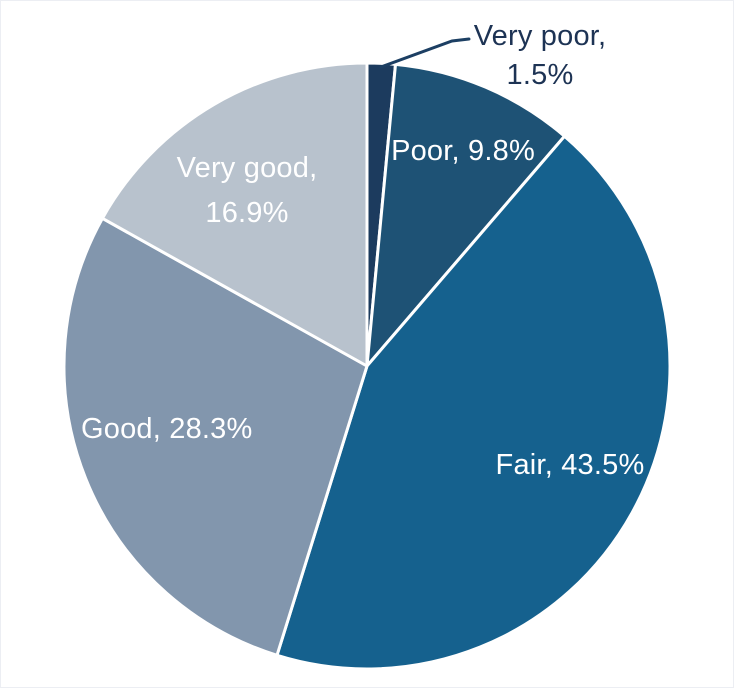 The height and width of the screenshot is (688, 734). What do you see at coordinates (466, 215) in the screenshot?
I see `pie-slice-poor` at bounding box center [466, 215].